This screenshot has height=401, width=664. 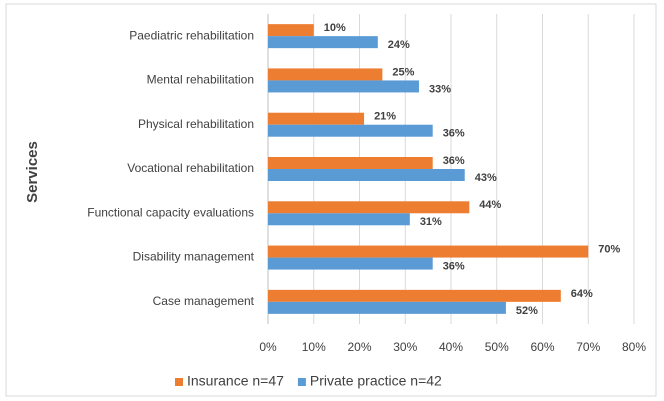 What do you see at coordinates (527, 311) in the screenshot?
I see `value-label: 52%` at bounding box center [527, 311].